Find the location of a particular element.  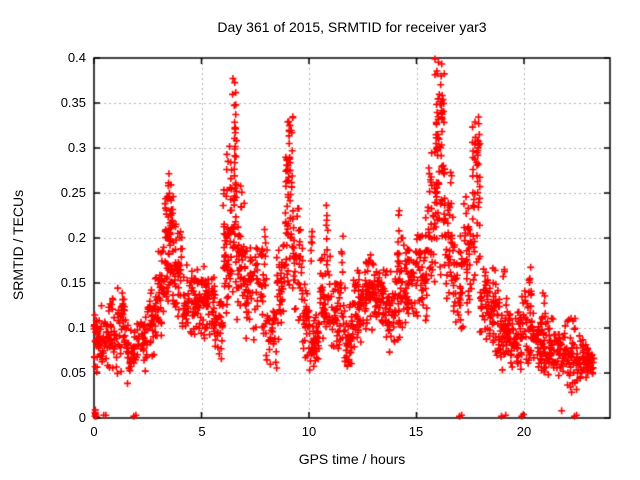

y-tick-label: 0.4 is located at coordinates (76, 57).